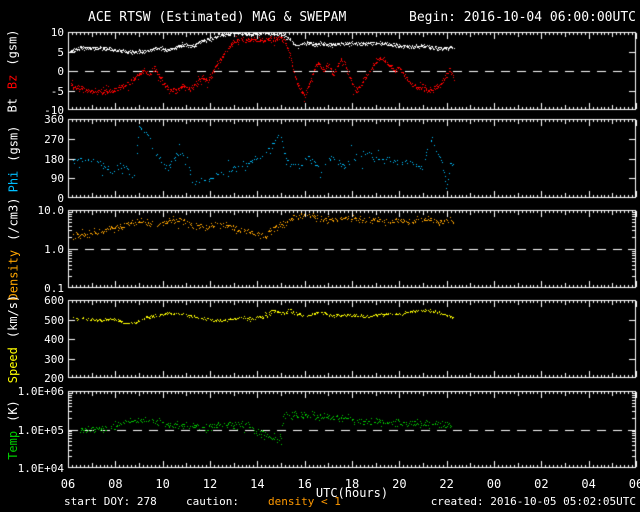 The image size is (640, 512). Describe the element at coordinates (110, 501) in the screenshot. I see `start-doy-label: start DOY: 278` at that location.